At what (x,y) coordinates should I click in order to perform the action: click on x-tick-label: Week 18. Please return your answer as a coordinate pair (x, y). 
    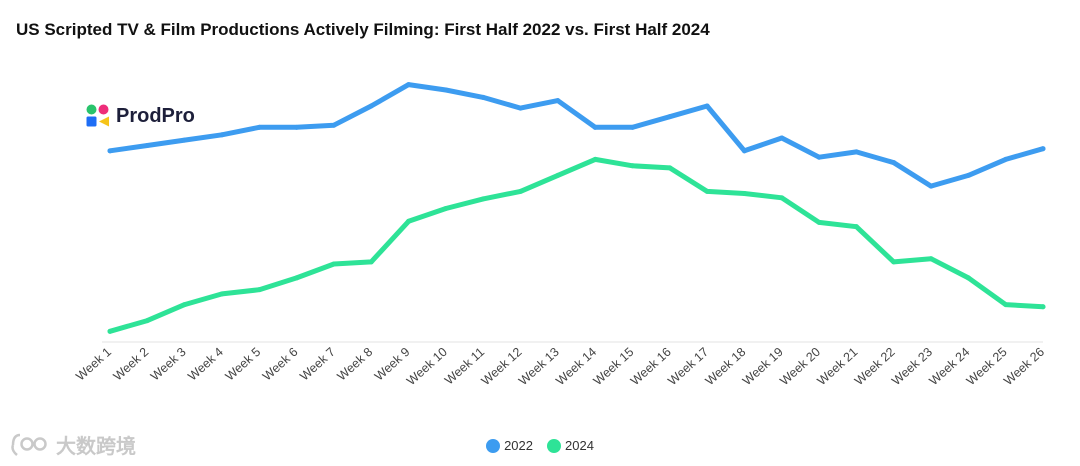
    Looking at the image, I should click on (726, 366).